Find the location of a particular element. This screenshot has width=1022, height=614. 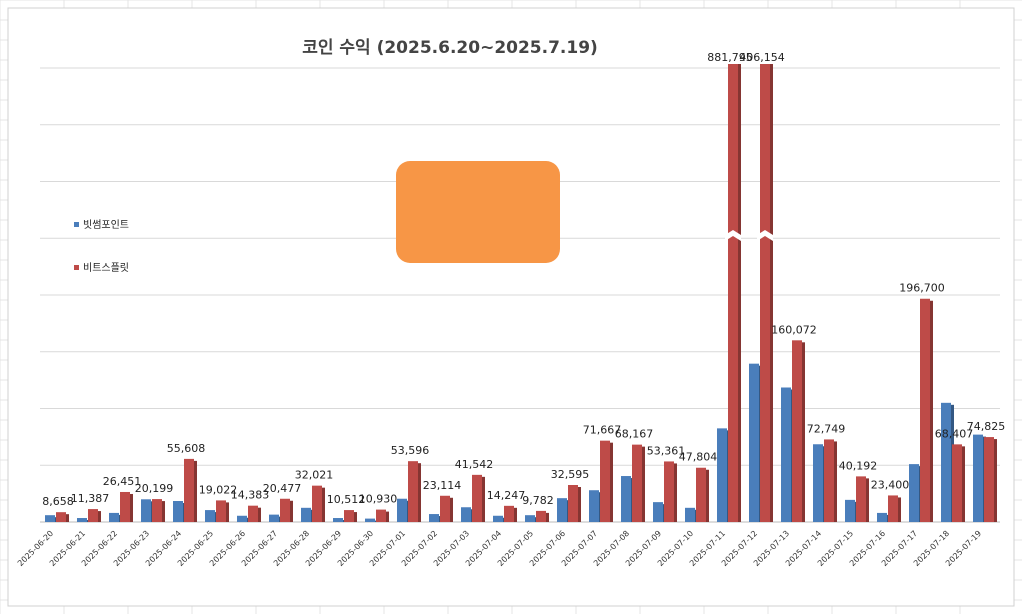

data-label: 14,383 is located at coordinates (250, 495).